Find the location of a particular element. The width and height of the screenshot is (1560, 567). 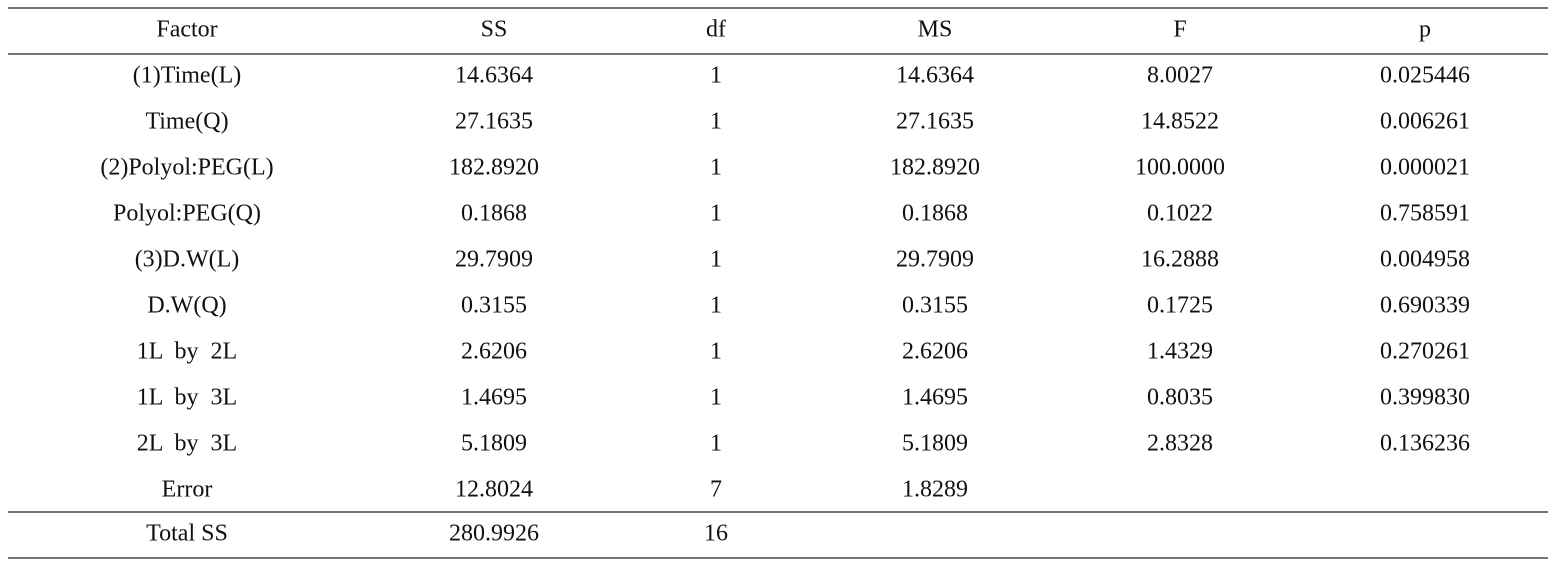

cell: 1.4329 is located at coordinates (1180, 352).